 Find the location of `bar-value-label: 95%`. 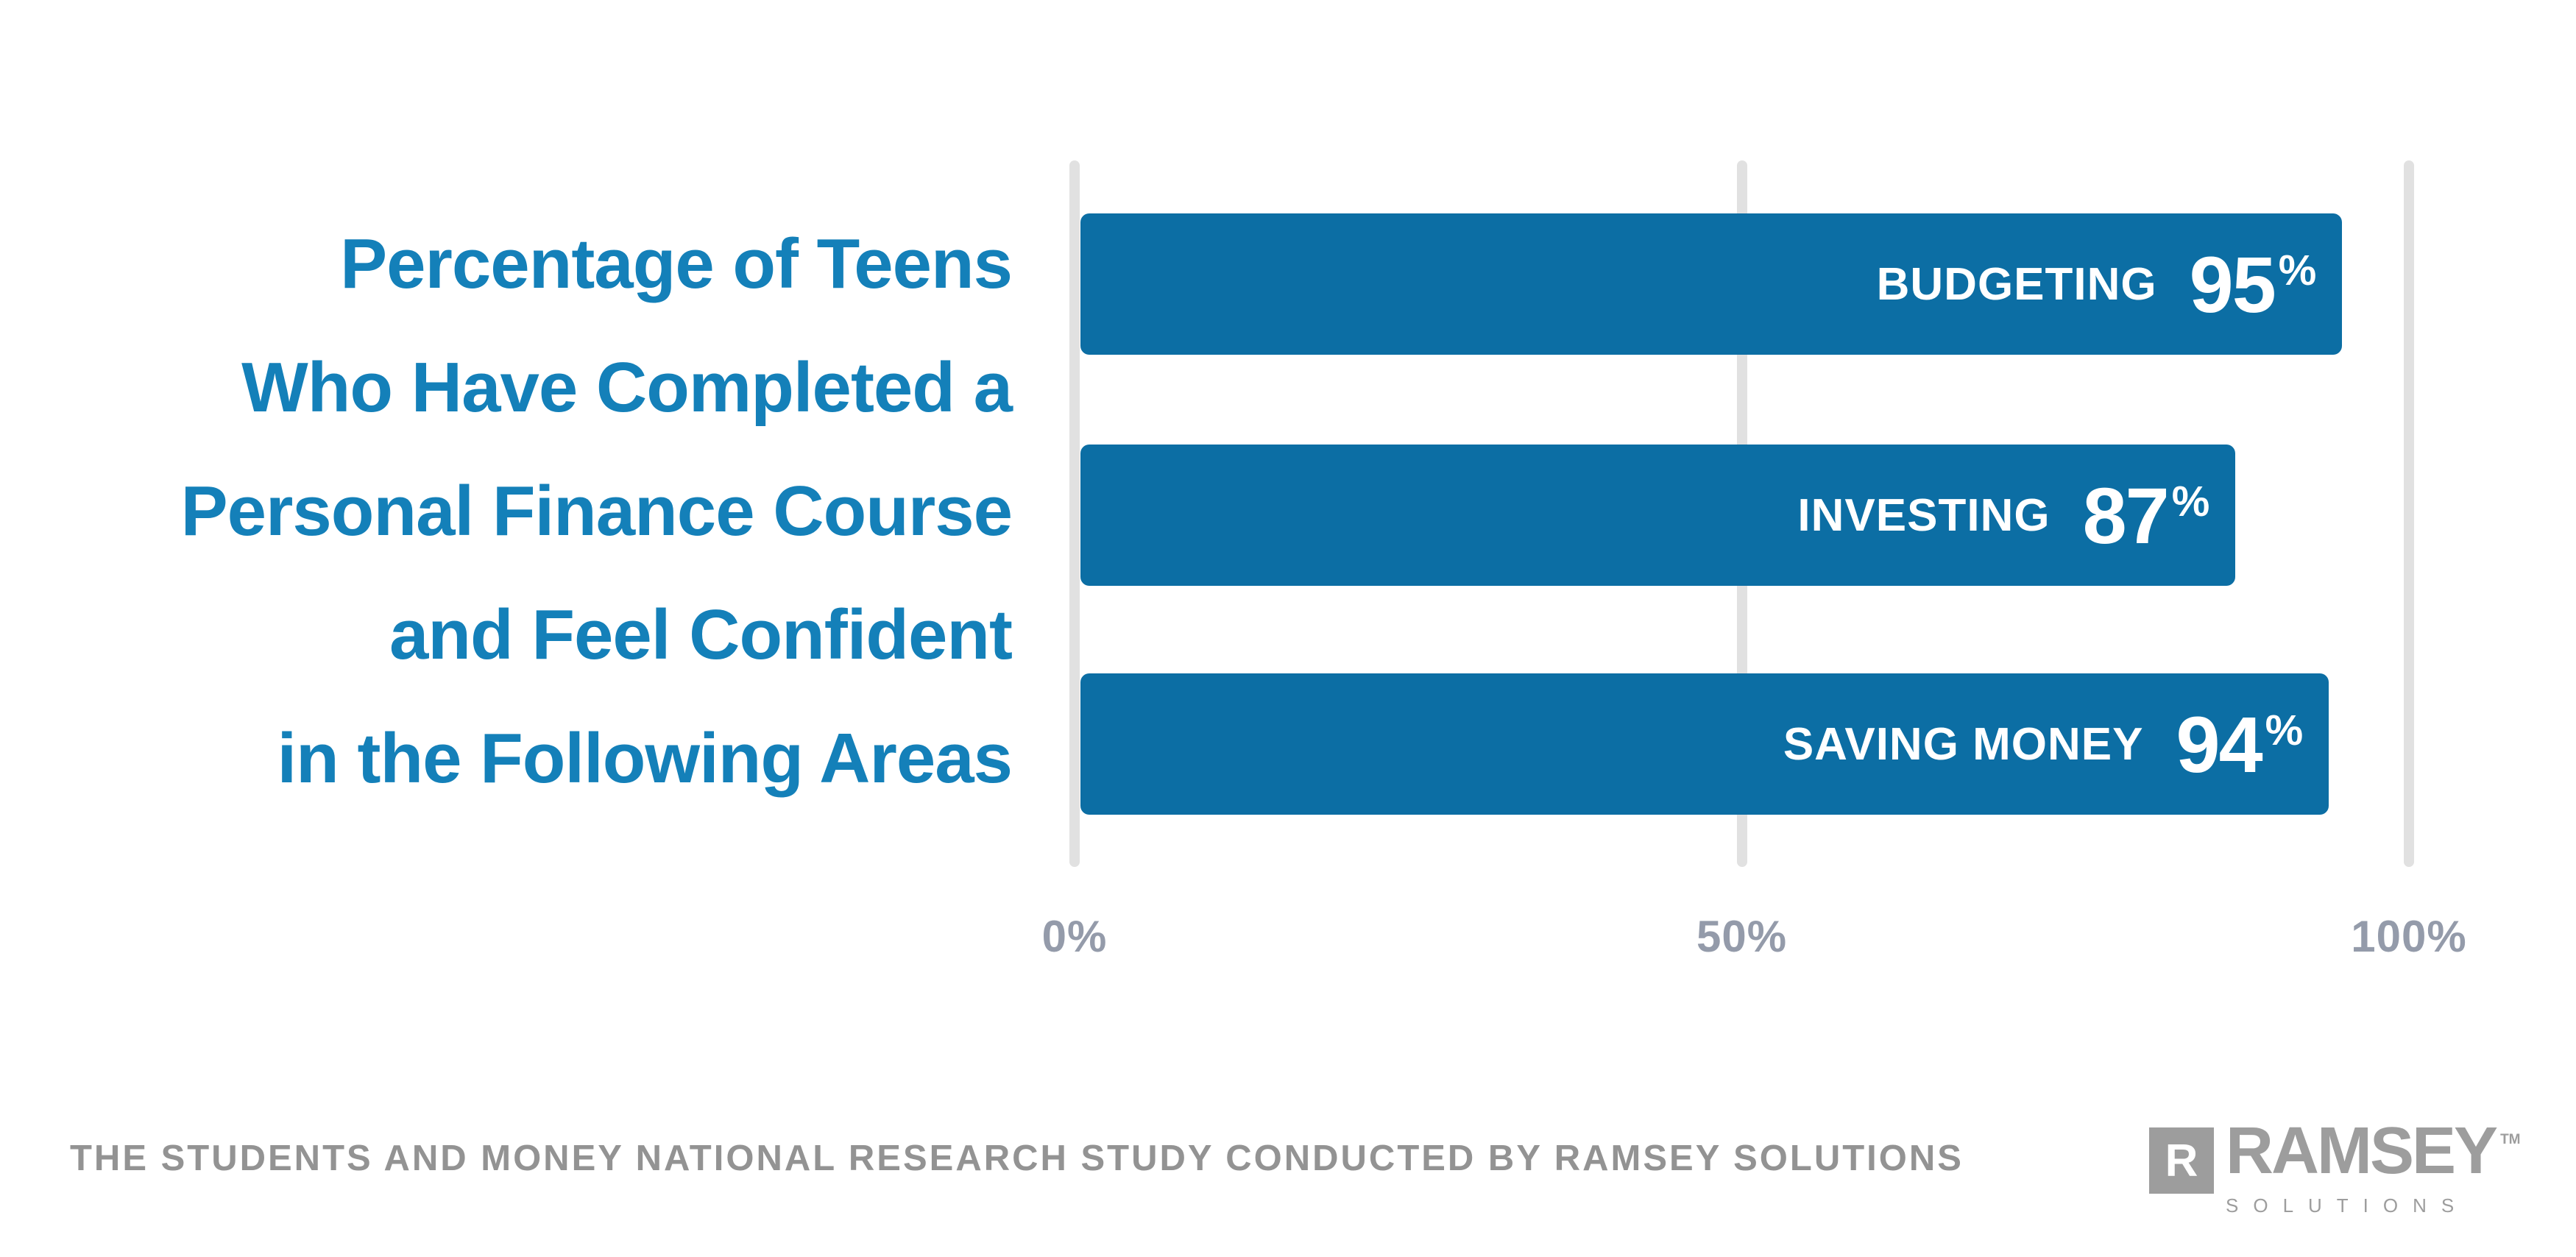

bar-value-label: 95% is located at coordinates (2253, 284).